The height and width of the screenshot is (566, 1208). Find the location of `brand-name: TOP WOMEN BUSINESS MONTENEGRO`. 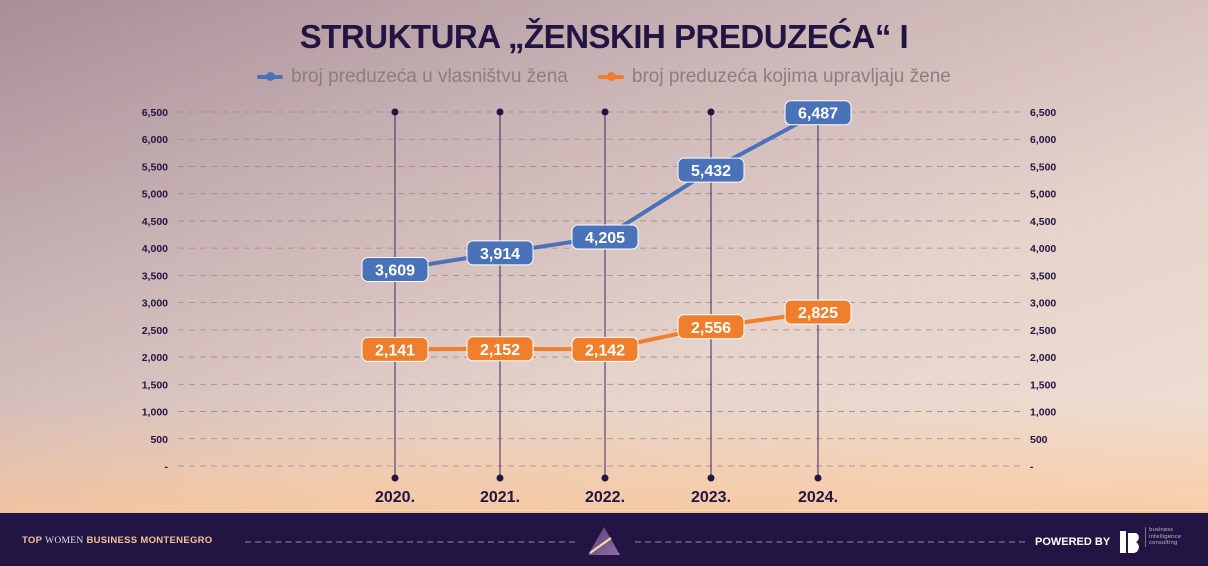

brand-name: TOP WOMEN BUSINESS MONTENEGRO is located at coordinates (117, 540).